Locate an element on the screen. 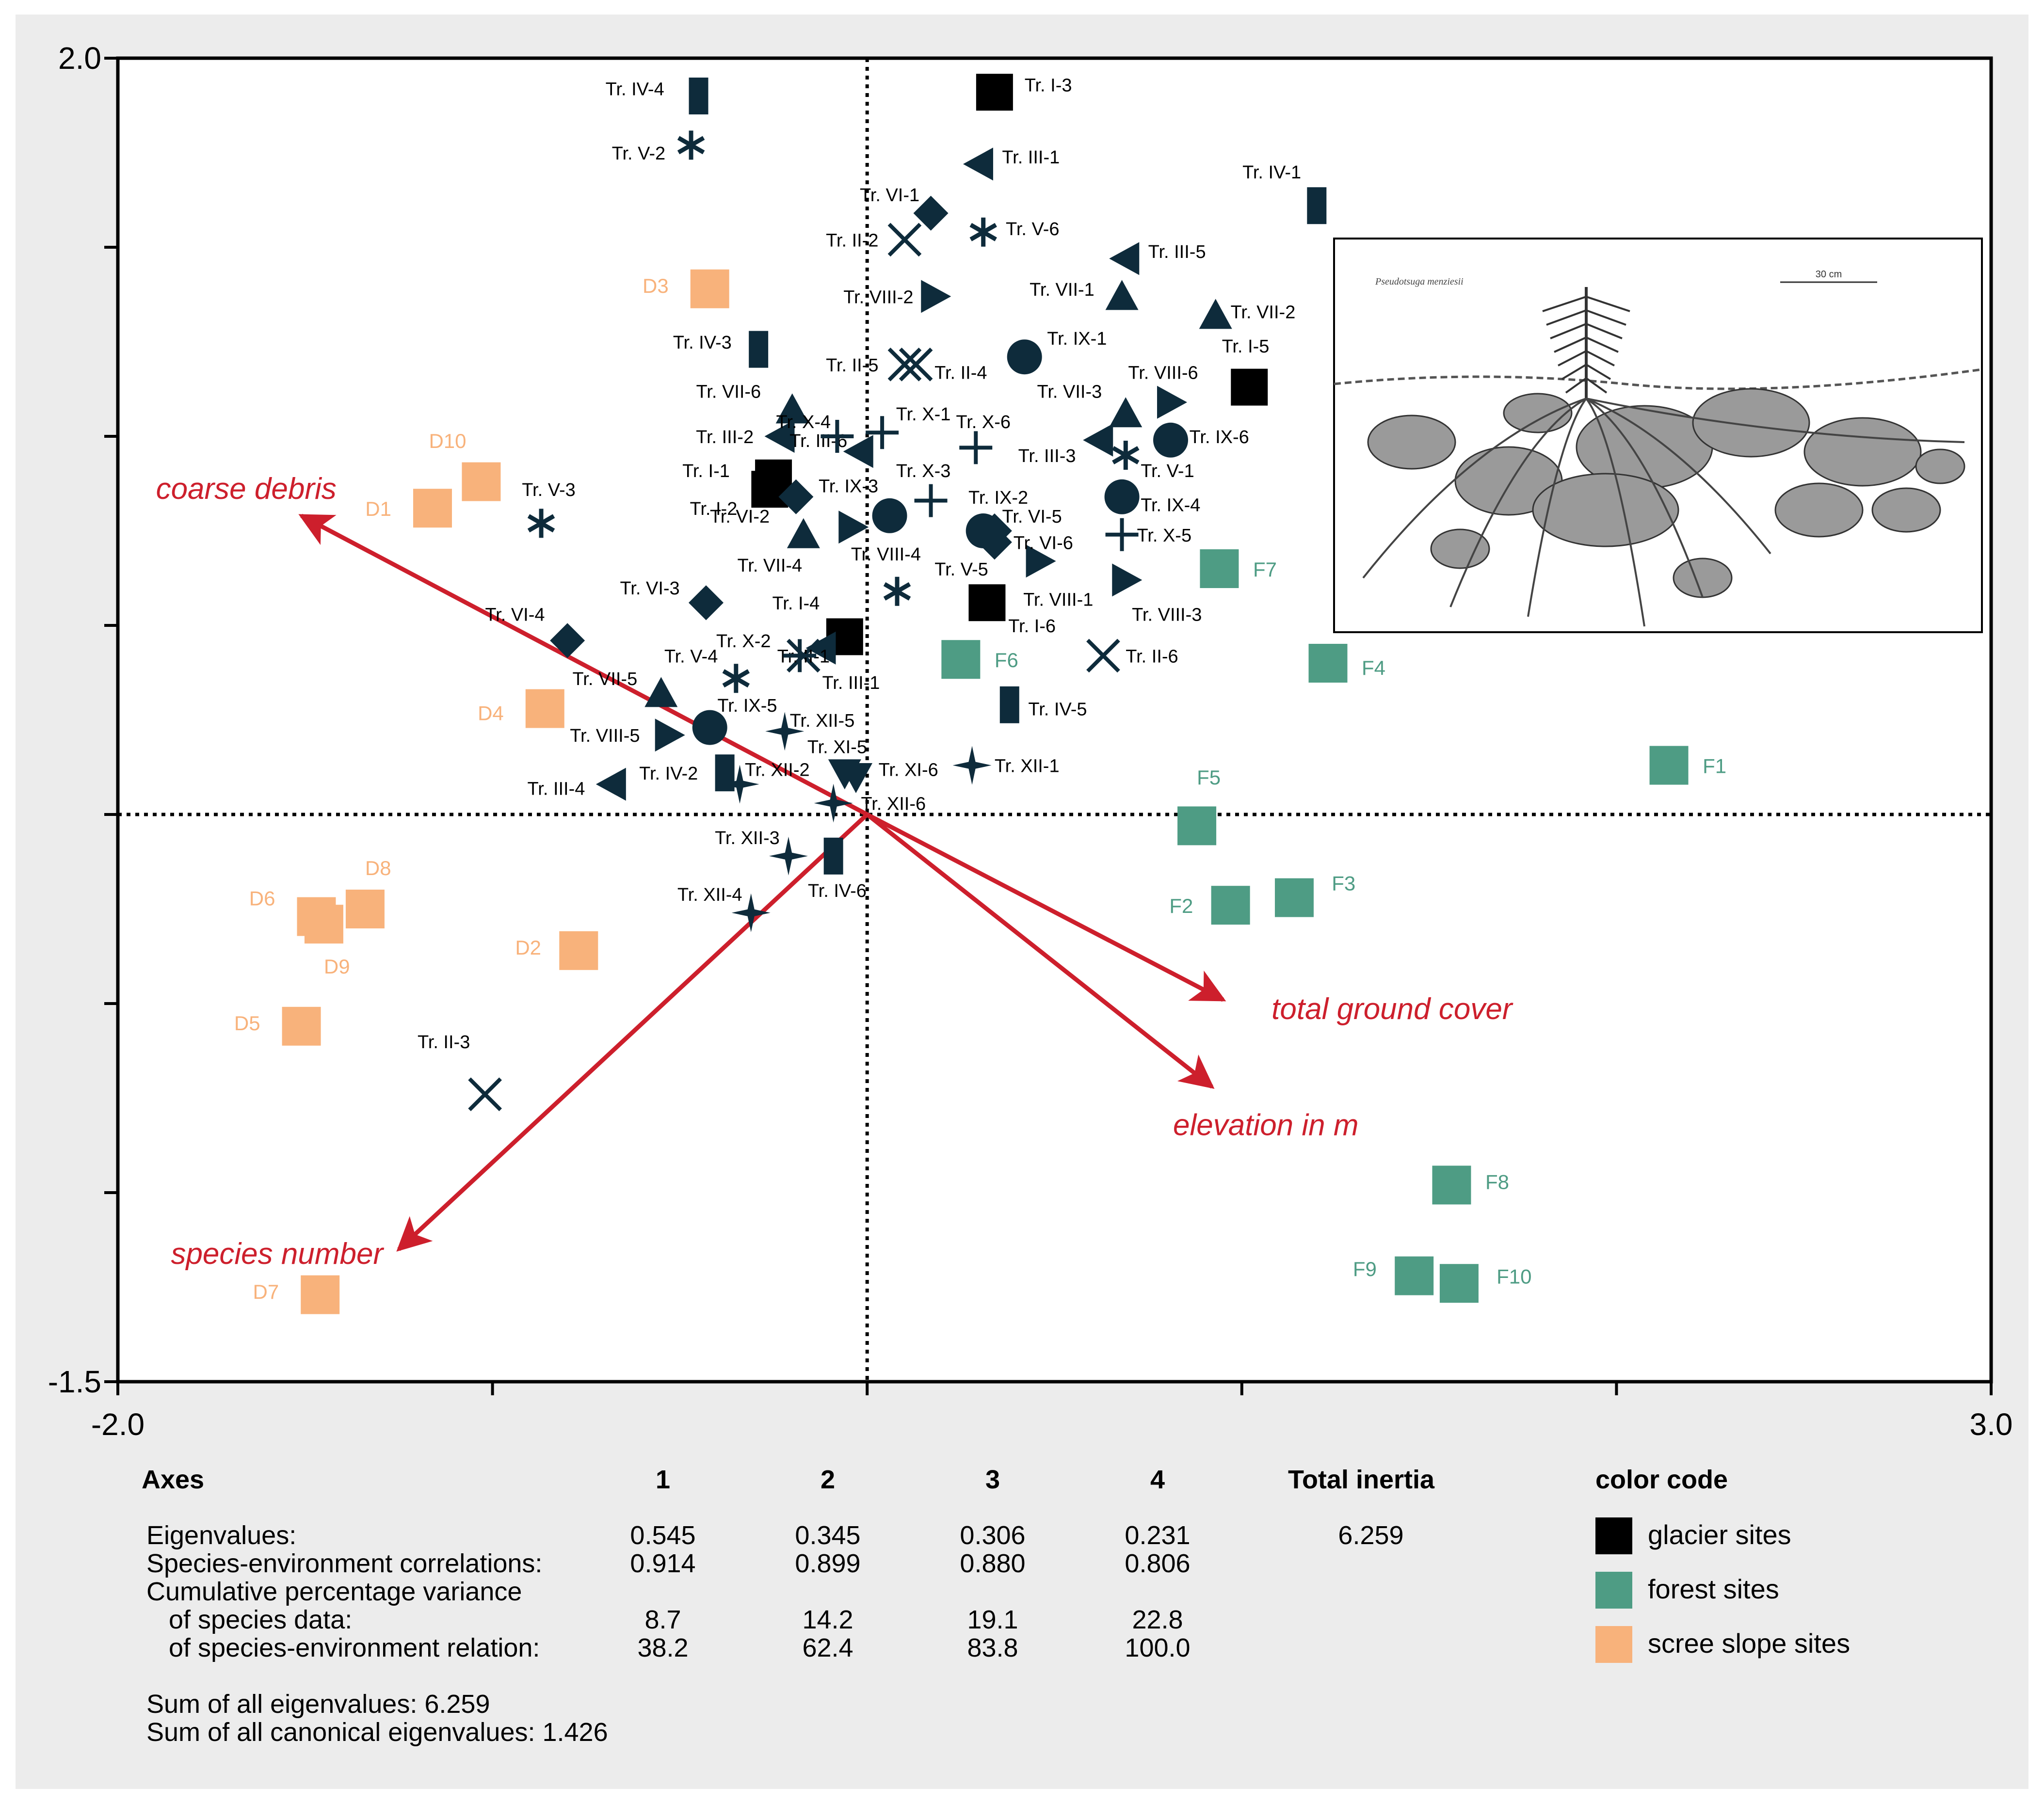  transect-label-75: Tr. X-4 is located at coordinates (803, 422).